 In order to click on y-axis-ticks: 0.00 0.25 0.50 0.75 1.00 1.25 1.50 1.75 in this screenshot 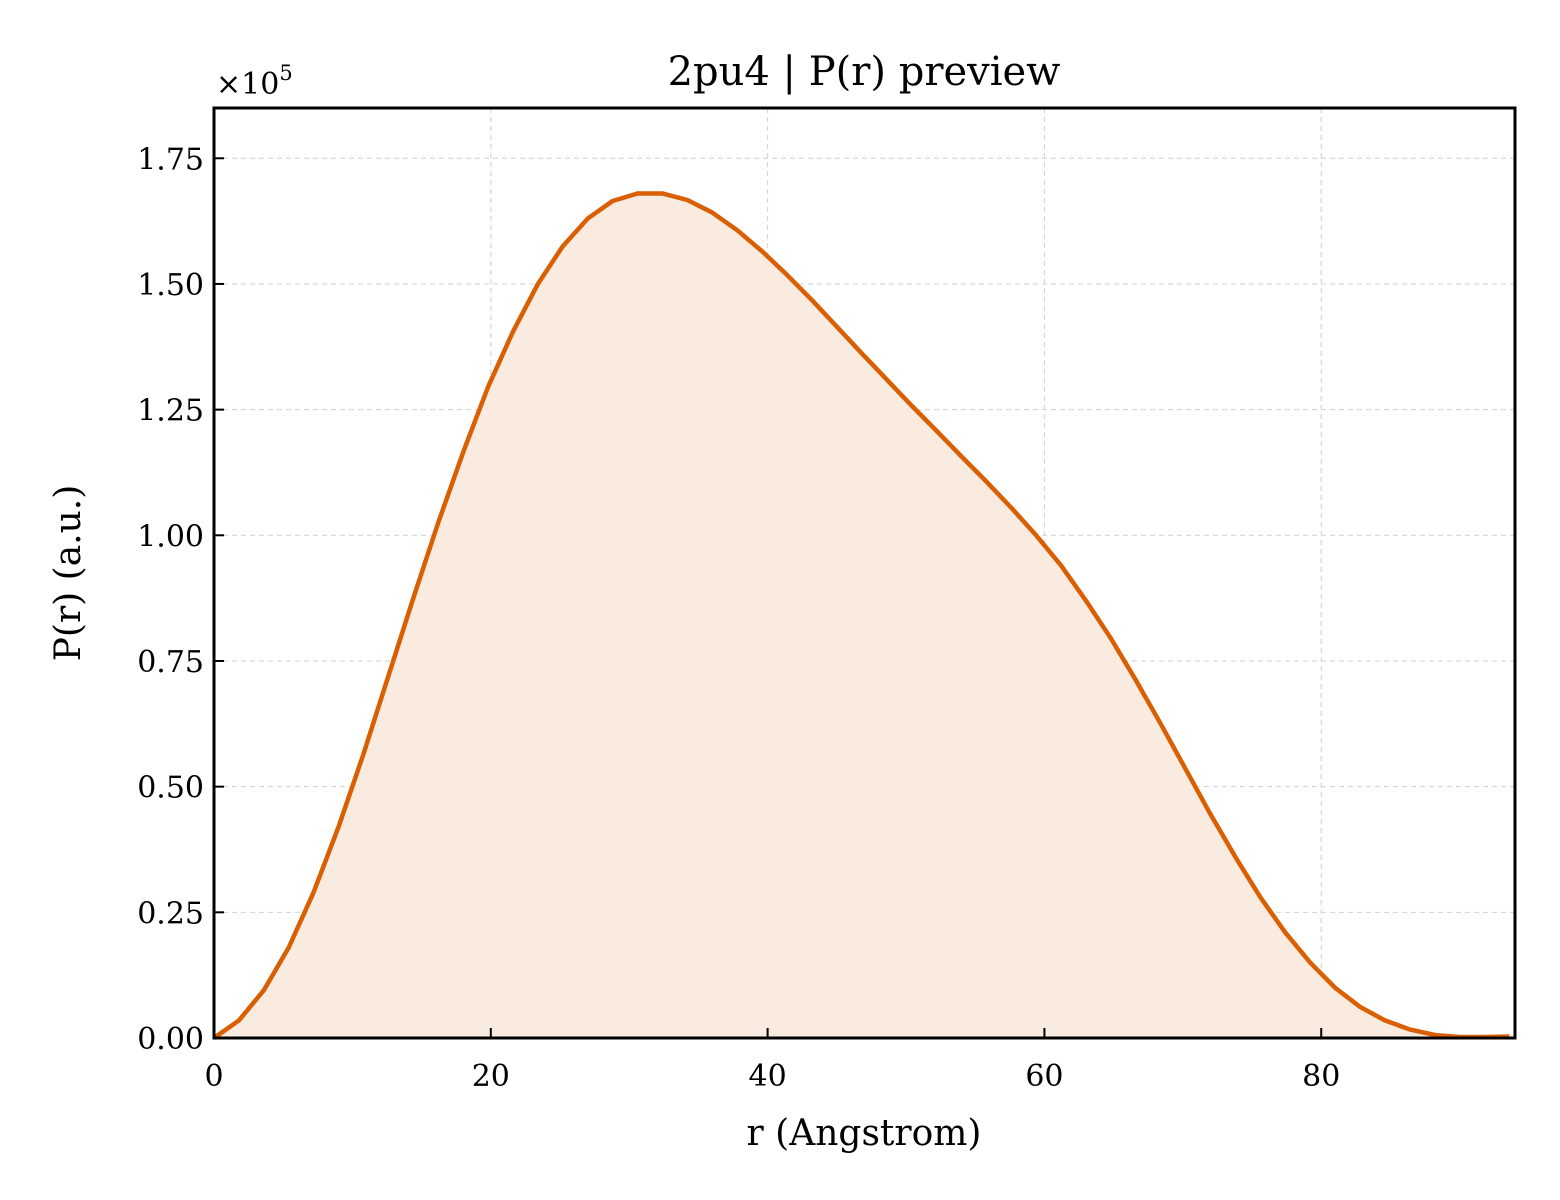, I will do `click(180, 599)`.